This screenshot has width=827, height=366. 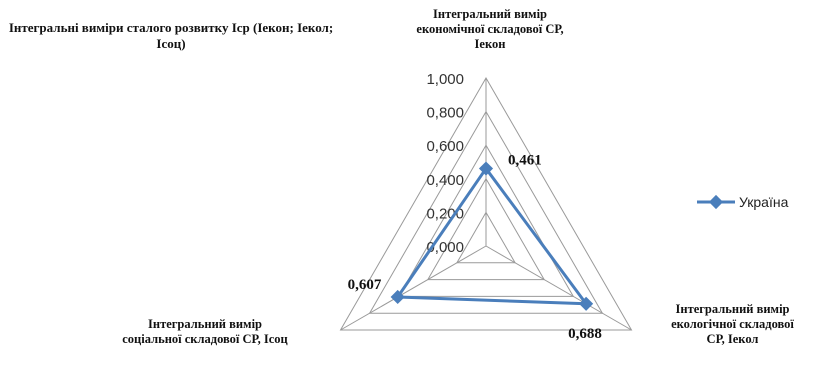 I want to click on tick-label: 0,200, so click(x=445, y=213).